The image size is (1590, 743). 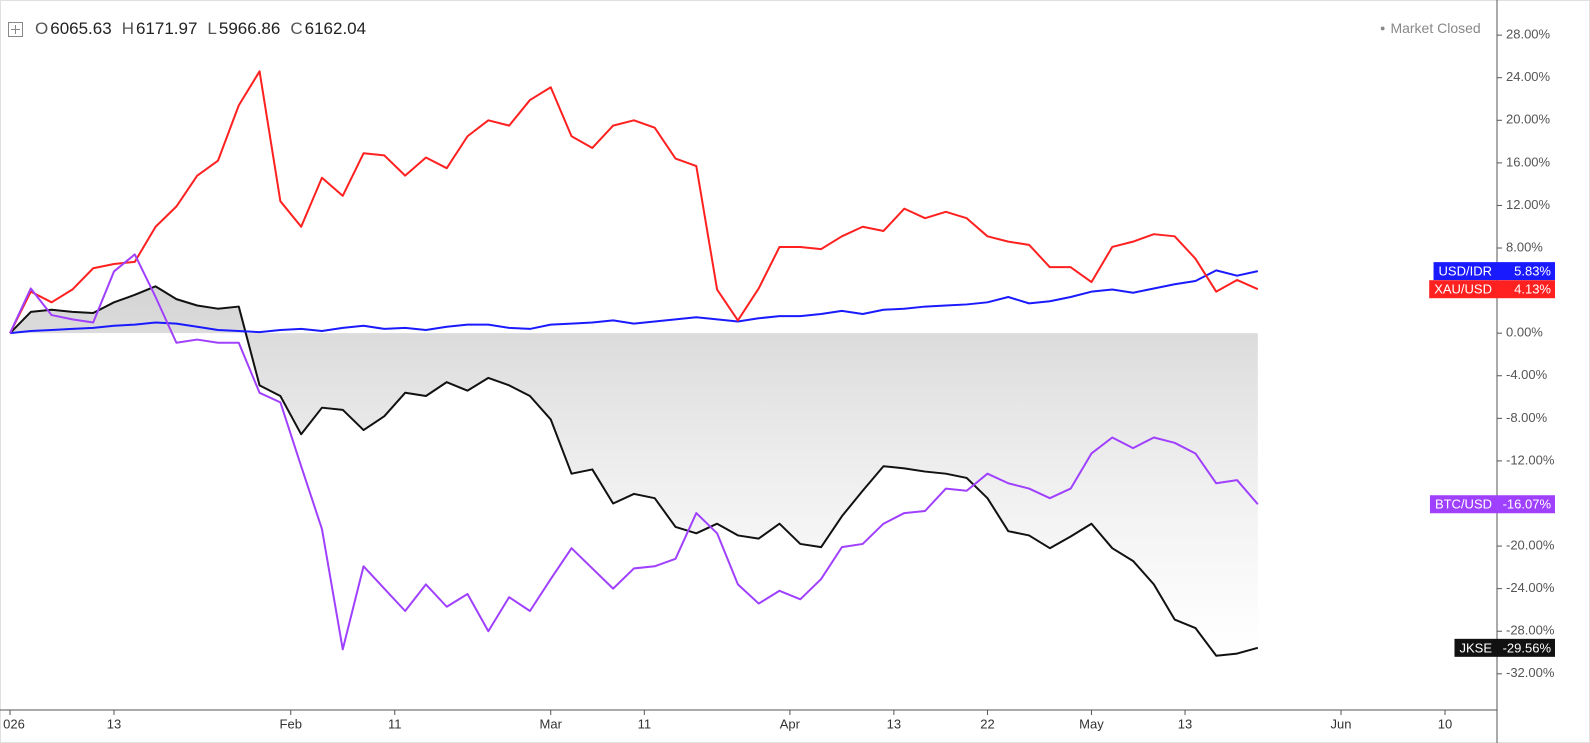 I want to click on price-badge: USD/IDR 5.83%, so click(x=1494, y=271).